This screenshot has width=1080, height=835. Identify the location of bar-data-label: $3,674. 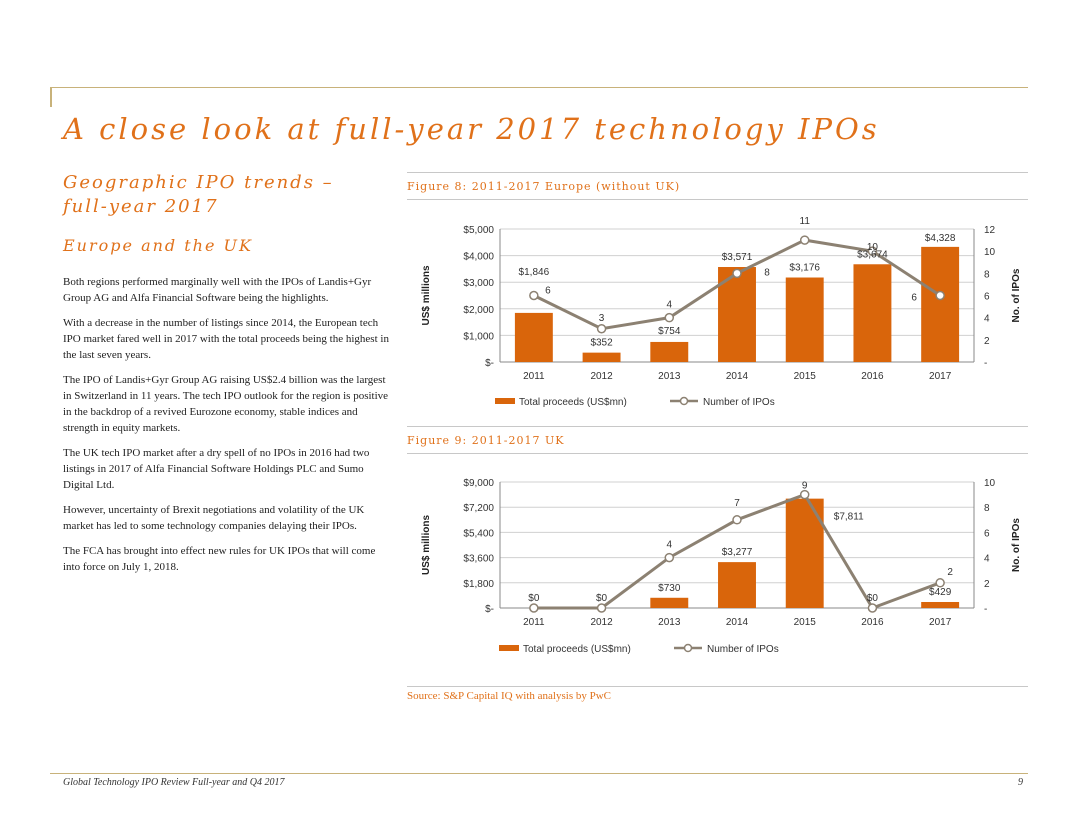
(872, 254).